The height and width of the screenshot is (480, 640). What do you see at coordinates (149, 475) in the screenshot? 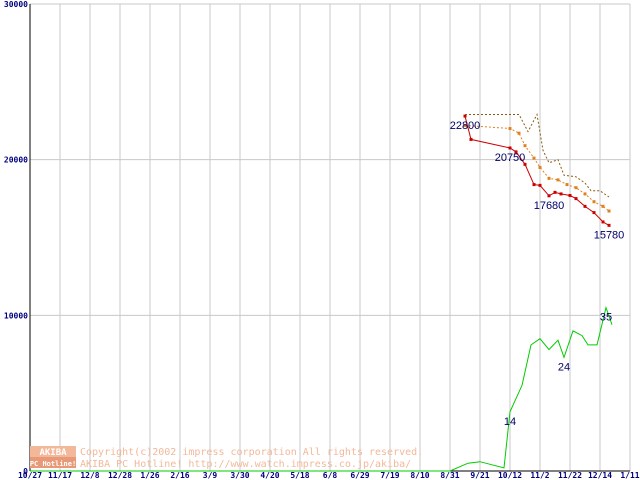
I see `x-tick-label: 1/26` at bounding box center [149, 475].